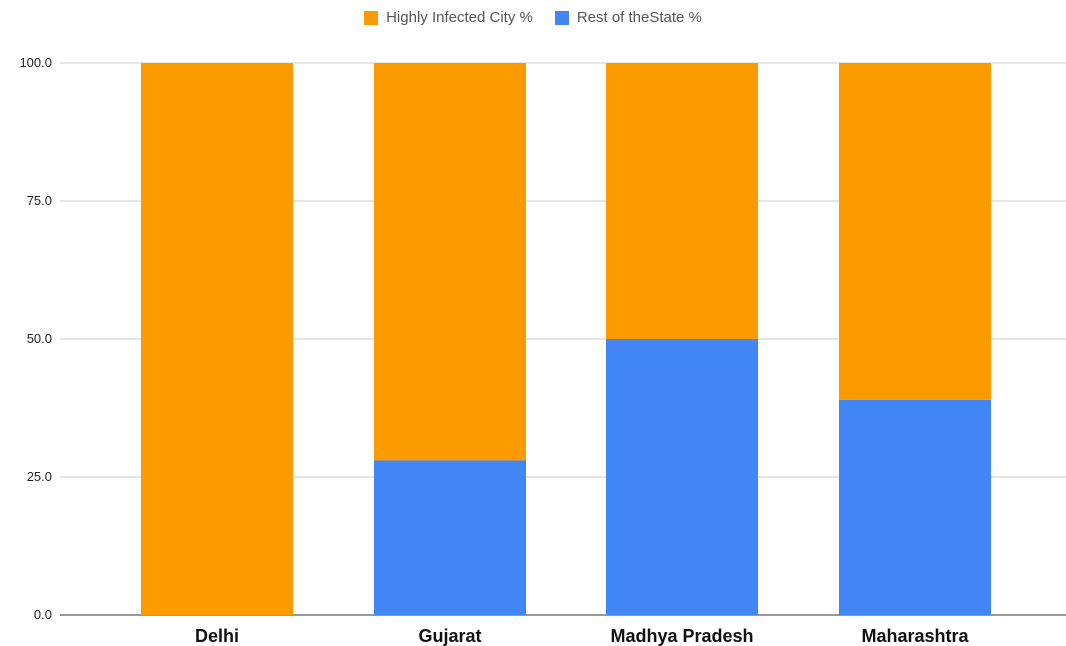 Image resolution: width=1066 pixels, height=646 pixels. What do you see at coordinates (449, 636) in the screenshot?
I see `x-category-label: Gujarat` at bounding box center [449, 636].